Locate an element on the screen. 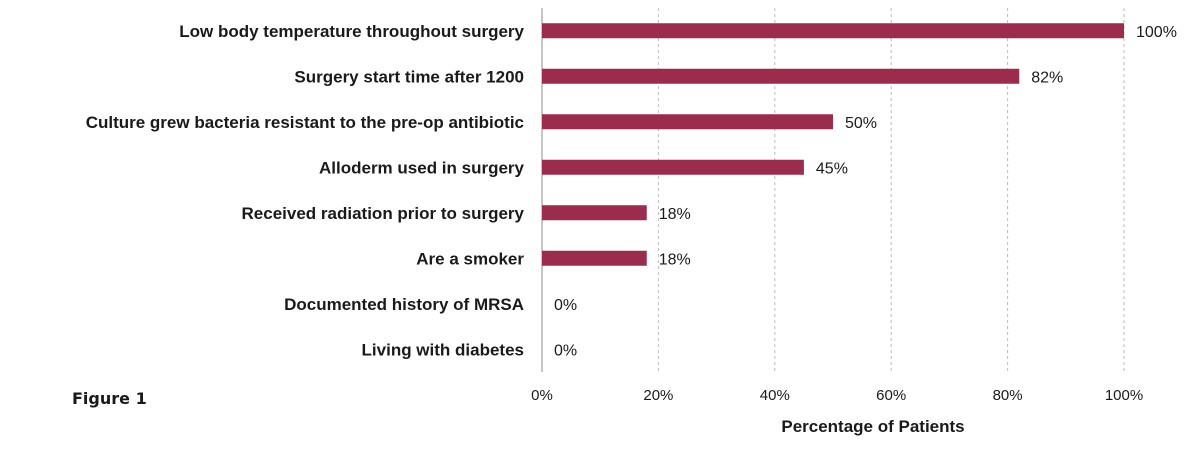 Image resolution: width=1200 pixels, height=453 pixels. category-label: Low body temperature throughout surgery is located at coordinates (351, 31).